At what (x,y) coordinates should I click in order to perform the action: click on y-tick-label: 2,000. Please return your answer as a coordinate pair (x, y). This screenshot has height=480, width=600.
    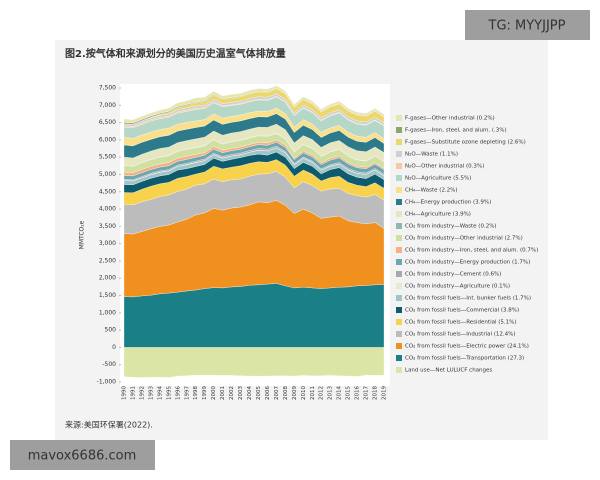
    Looking at the image, I should click on (107, 278).